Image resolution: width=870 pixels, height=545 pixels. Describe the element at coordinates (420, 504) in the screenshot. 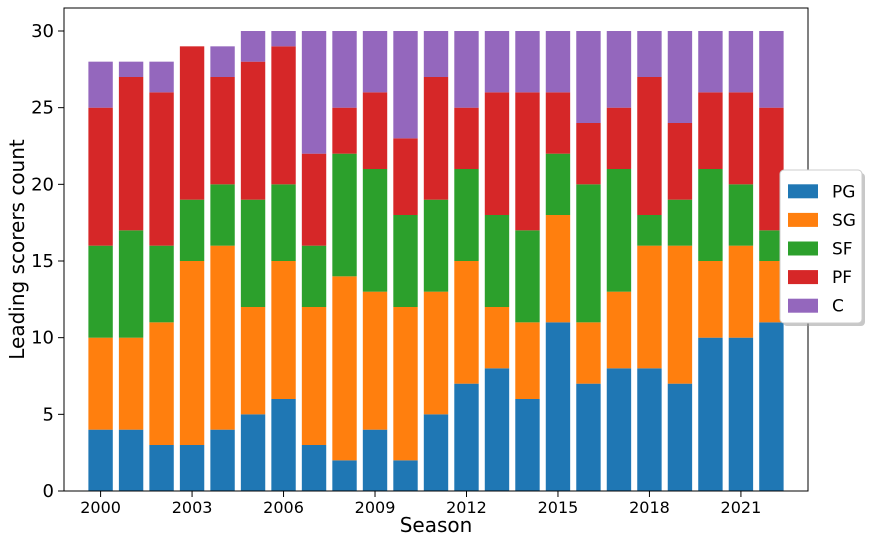

I see `x-axis: 2000 2003 2006 2009 2012 2015 2018 2021` at that location.